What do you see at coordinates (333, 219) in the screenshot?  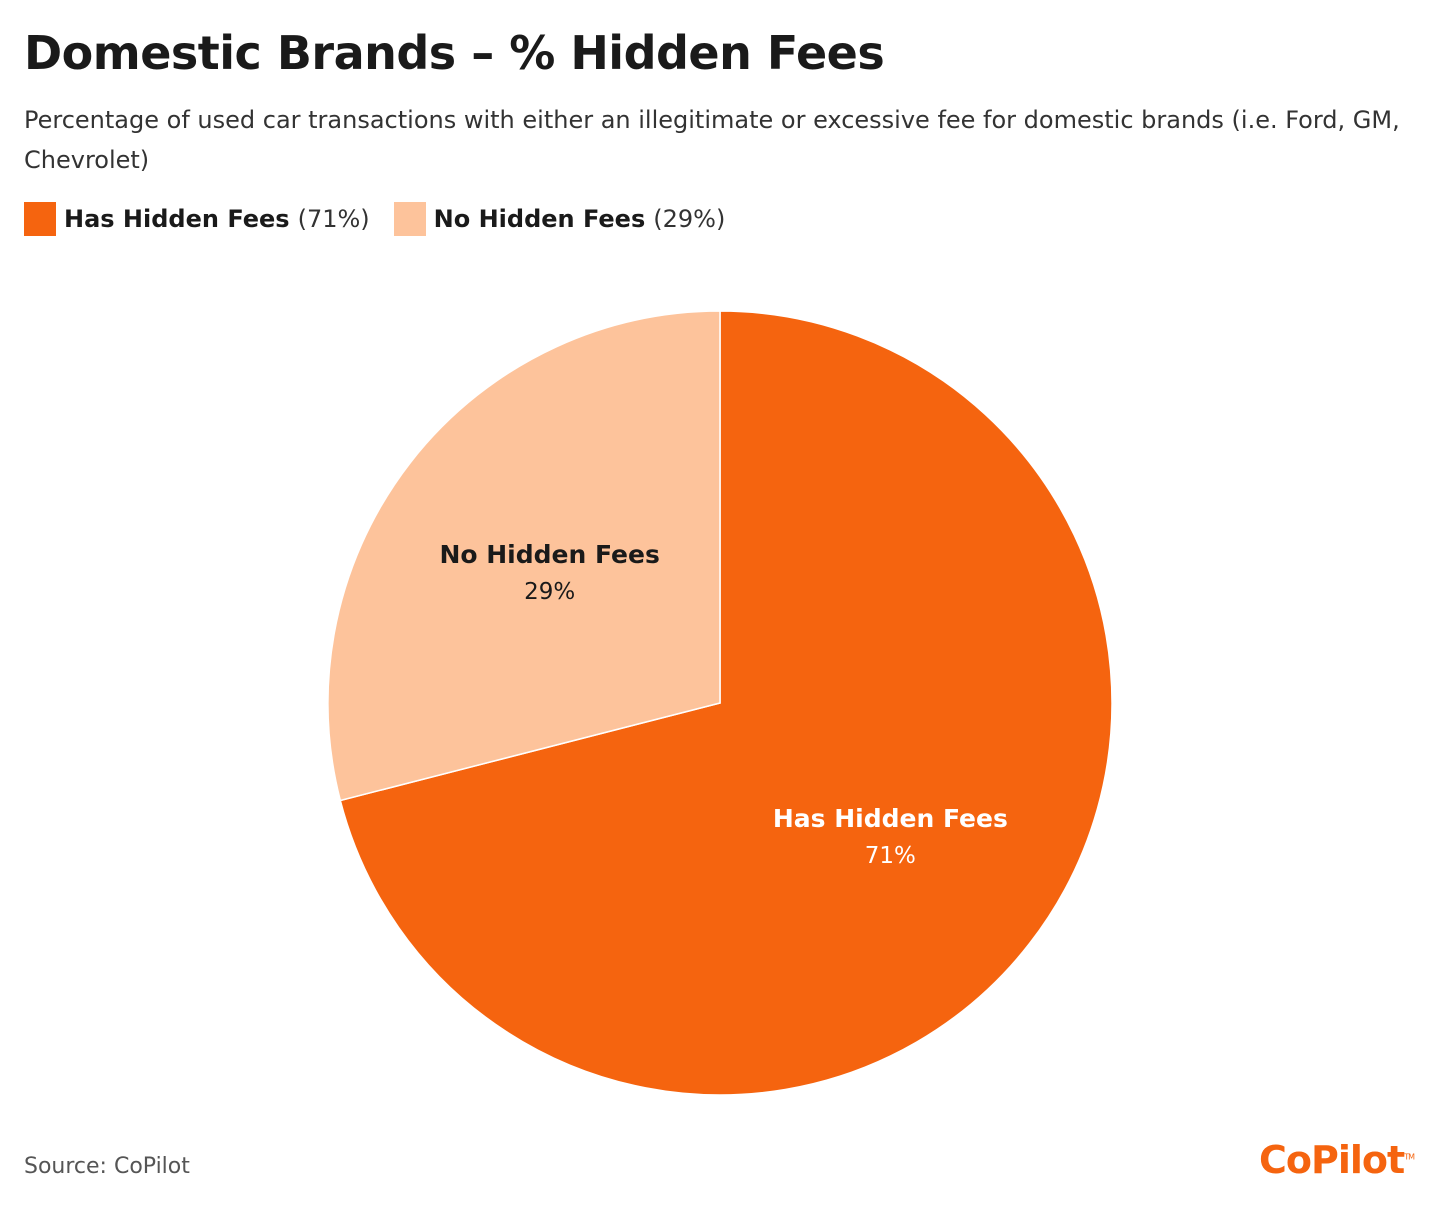 I see `legend-percent: (71%)` at bounding box center [333, 219].